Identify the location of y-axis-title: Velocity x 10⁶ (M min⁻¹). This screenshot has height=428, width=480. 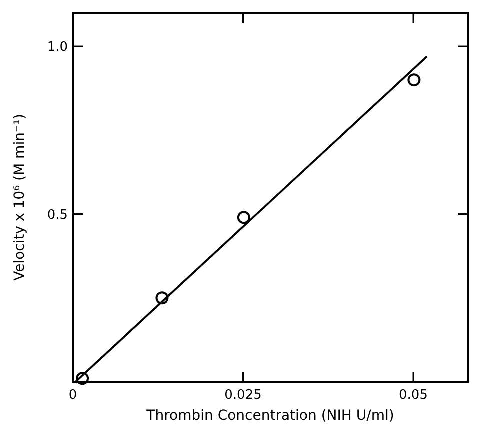
(20, 197).